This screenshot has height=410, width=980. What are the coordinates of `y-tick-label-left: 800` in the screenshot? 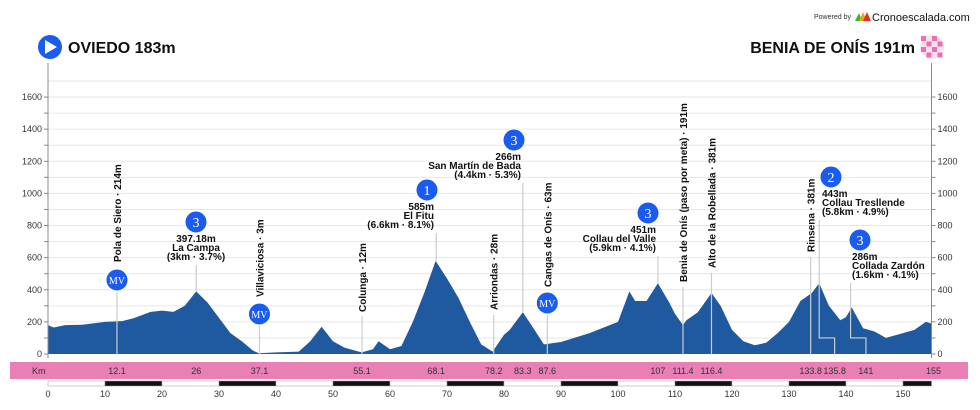 It's located at (34, 226).